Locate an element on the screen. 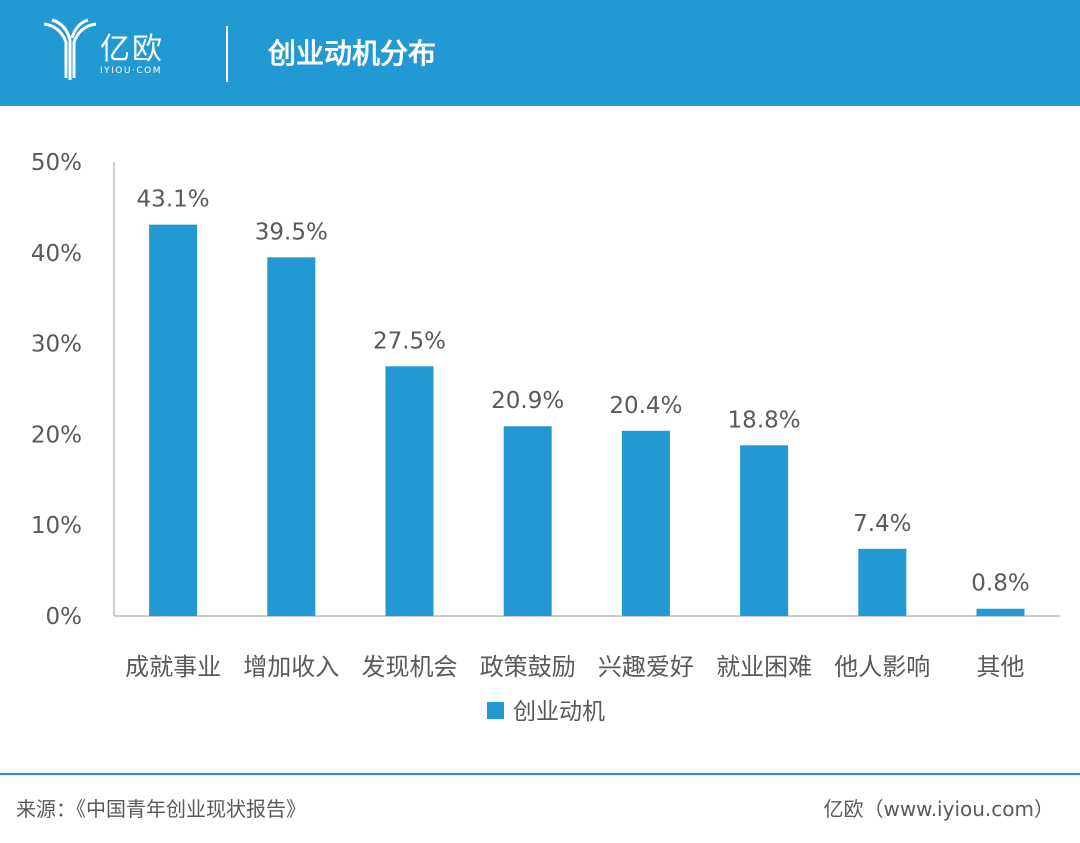 This screenshot has height=843, width=1080. y-tick-label: 40% is located at coordinates (56, 254).